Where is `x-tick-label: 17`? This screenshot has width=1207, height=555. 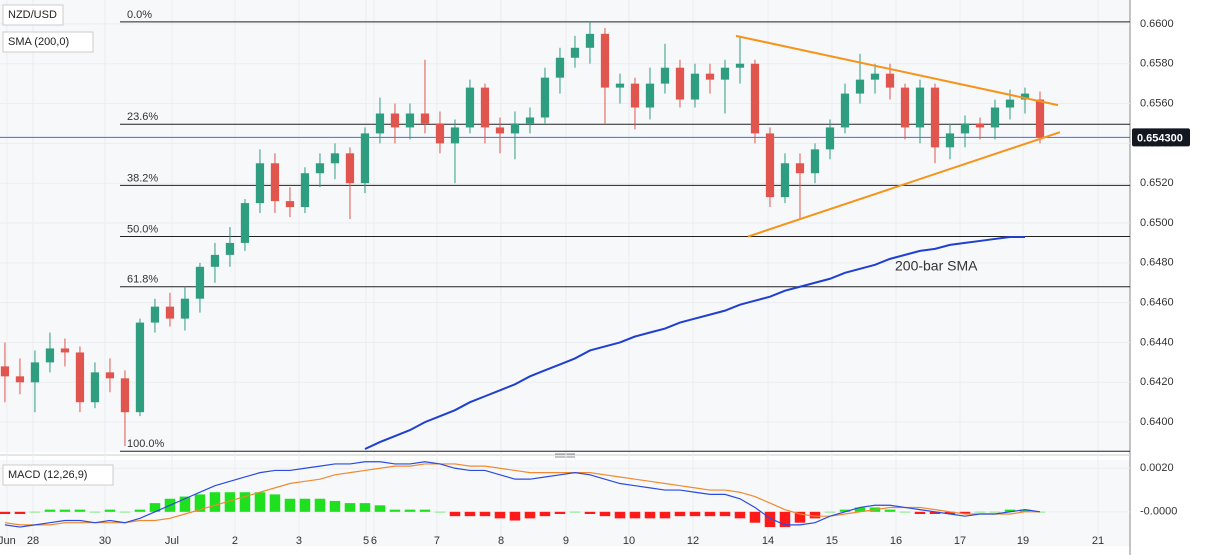
x-tick-label: 17 is located at coordinates (960, 541).